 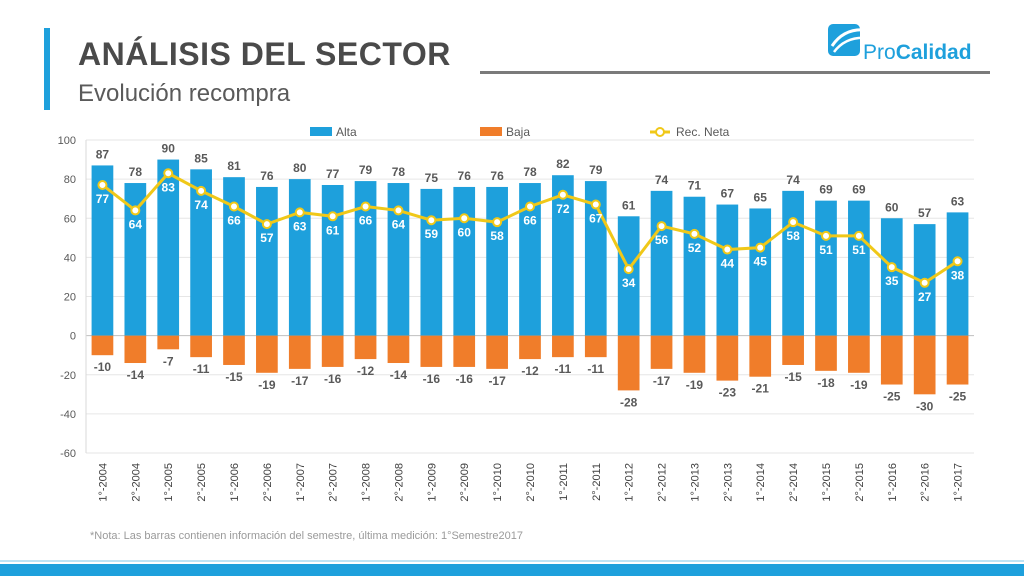 What do you see at coordinates (201, 158) in the screenshot?
I see `data-label-alta: 85` at bounding box center [201, 158].